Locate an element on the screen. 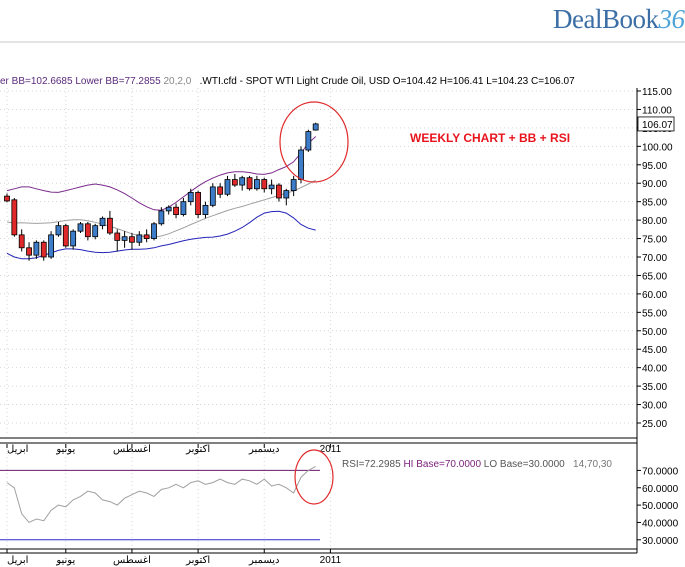  y-tick-label: 70.00 is located at coordinates (654, 258).